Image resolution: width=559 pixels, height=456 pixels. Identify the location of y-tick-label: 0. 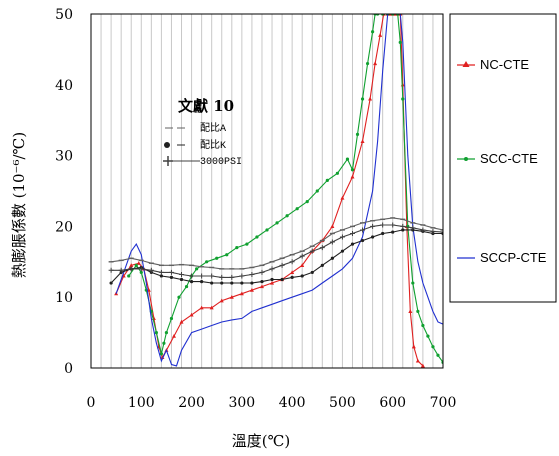
(68, 369).